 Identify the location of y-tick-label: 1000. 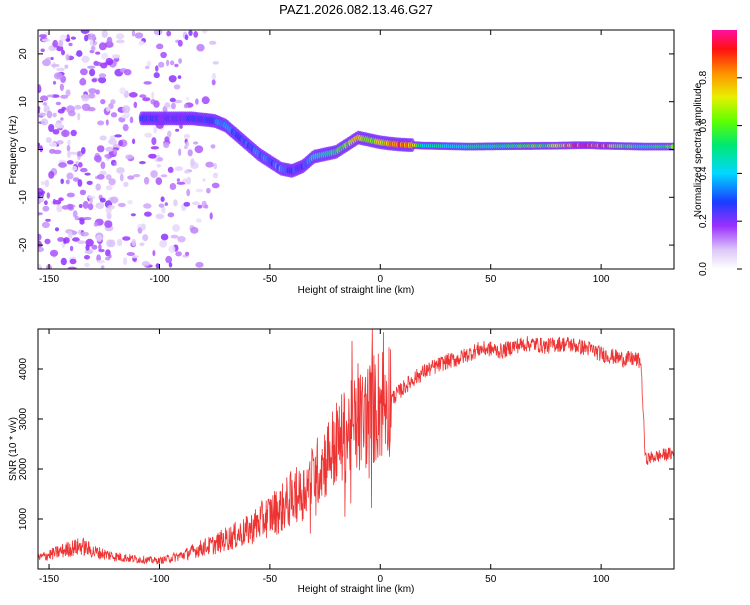
(23, 518).